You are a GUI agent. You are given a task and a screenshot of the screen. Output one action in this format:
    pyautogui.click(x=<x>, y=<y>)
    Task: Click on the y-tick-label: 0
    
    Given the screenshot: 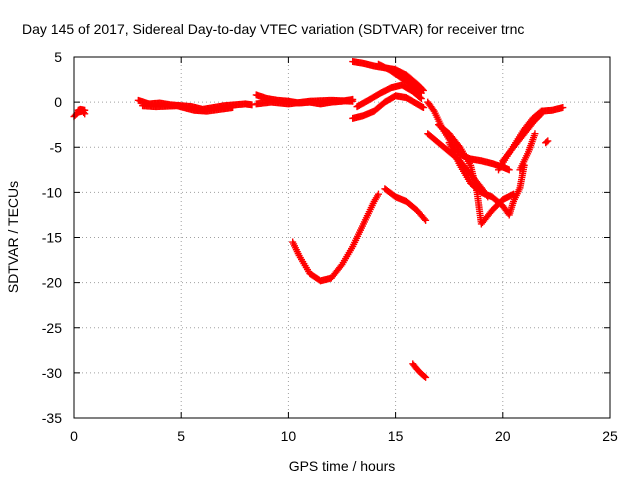 What is the action you would take?
    pyautogui.click(x=58, y=102)
    